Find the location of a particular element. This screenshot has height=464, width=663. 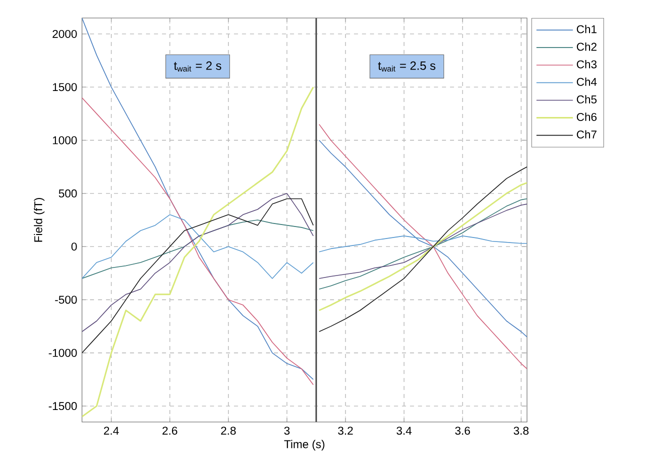

x-tick-label: 2.6 is located at coordinates (170, 430).